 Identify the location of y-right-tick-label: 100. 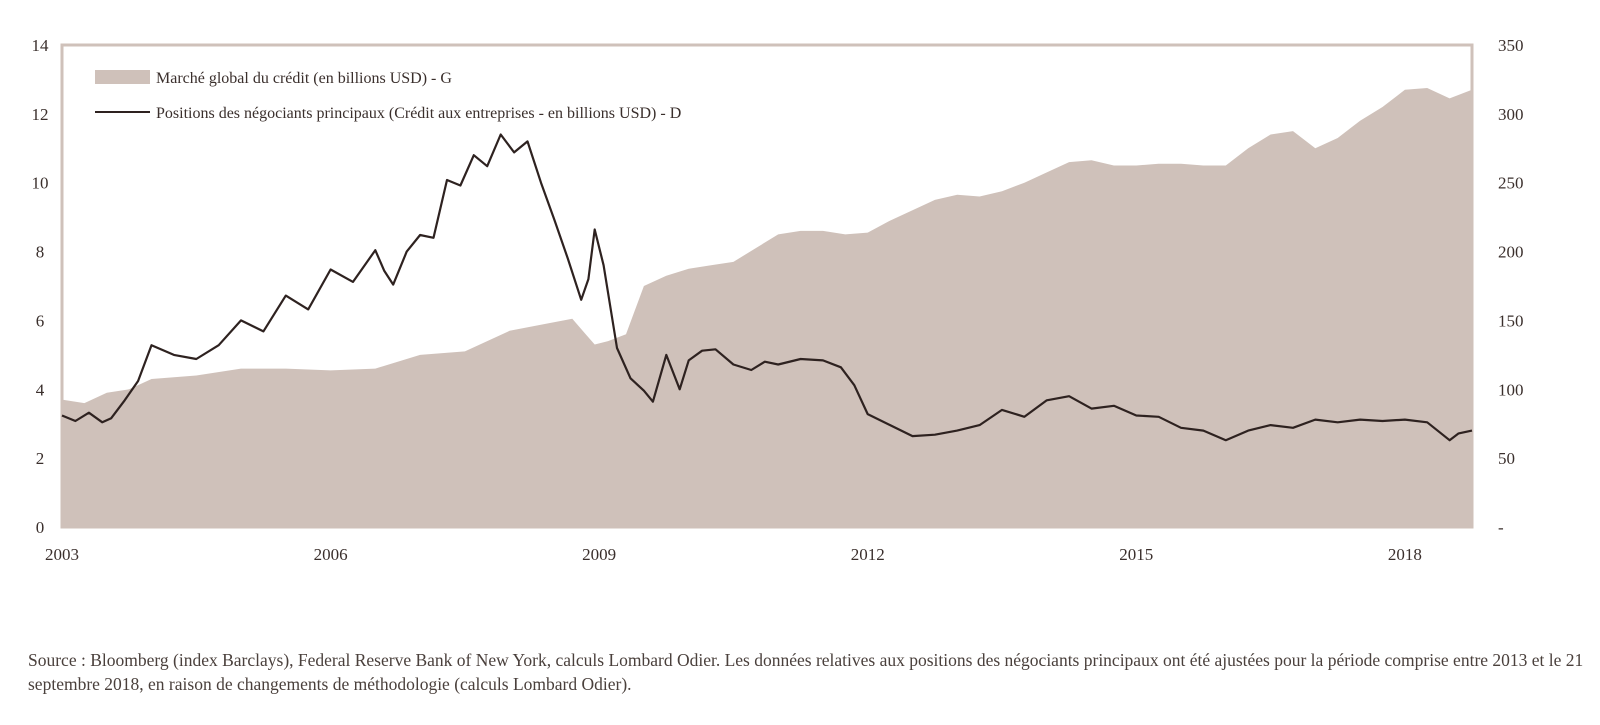
(1511, 389).